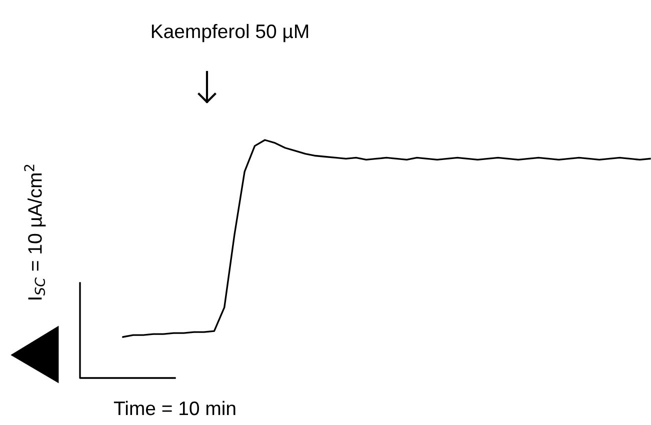 The height and width of the screenshot is (425, 651). What do you see at coordinates (35, 232) in the screenshot?
I see `y-axis-title: I$_{SC}$ = 10 µA/cm$^{2}$` at bounding box center [35, 232].